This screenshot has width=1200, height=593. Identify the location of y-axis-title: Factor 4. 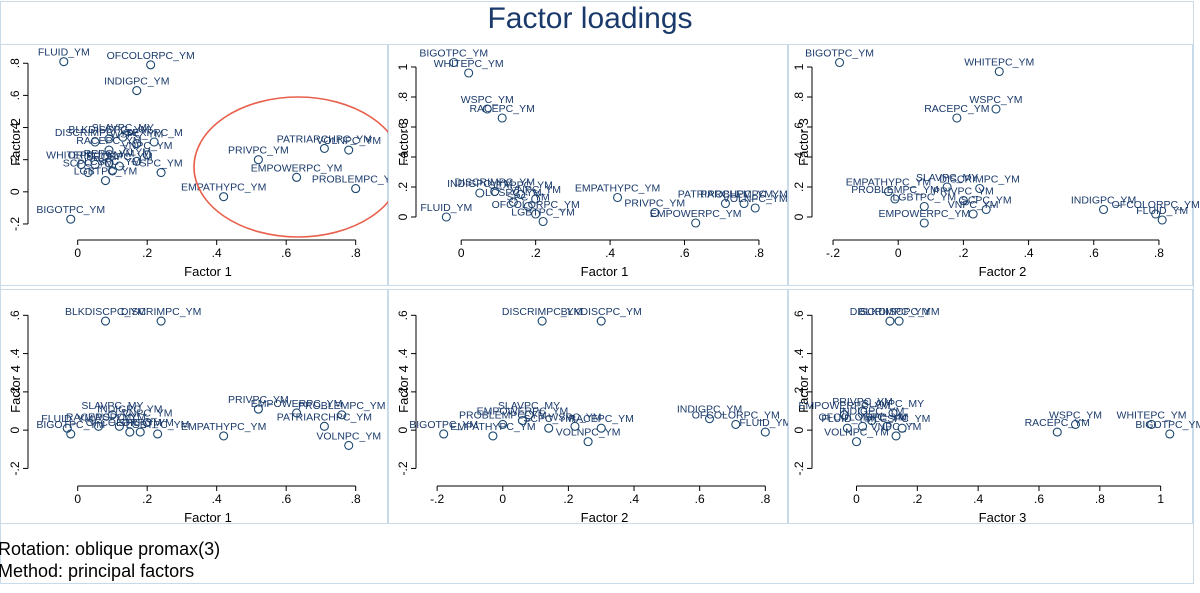
(803, 389).